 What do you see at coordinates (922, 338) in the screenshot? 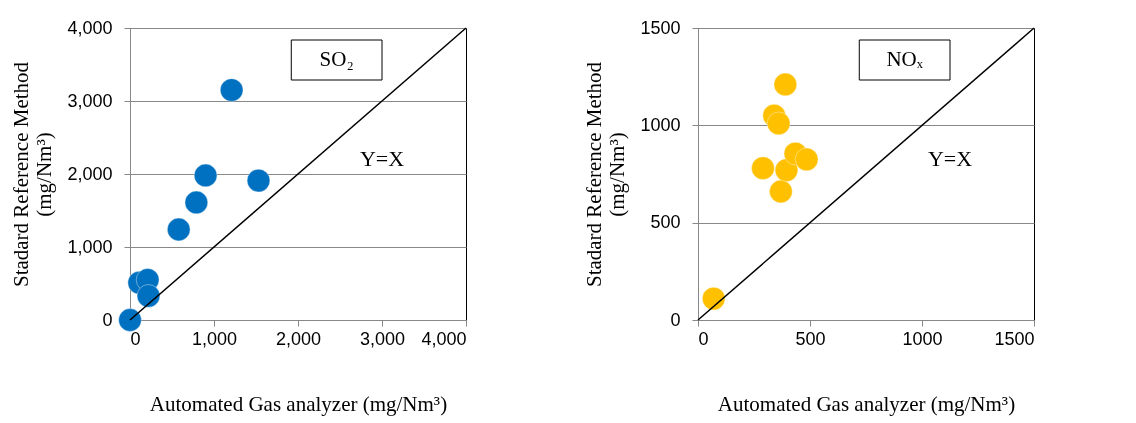
I see `x-tick-label: 1000` at bounding box center [922, 338].